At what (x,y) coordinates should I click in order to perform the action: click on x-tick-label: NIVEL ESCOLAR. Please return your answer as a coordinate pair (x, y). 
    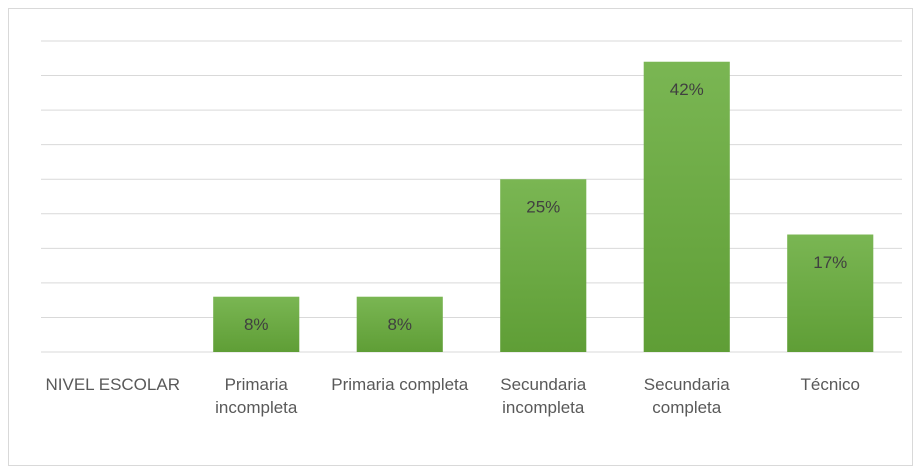
    Looking at the image, I should click on (112, 384).